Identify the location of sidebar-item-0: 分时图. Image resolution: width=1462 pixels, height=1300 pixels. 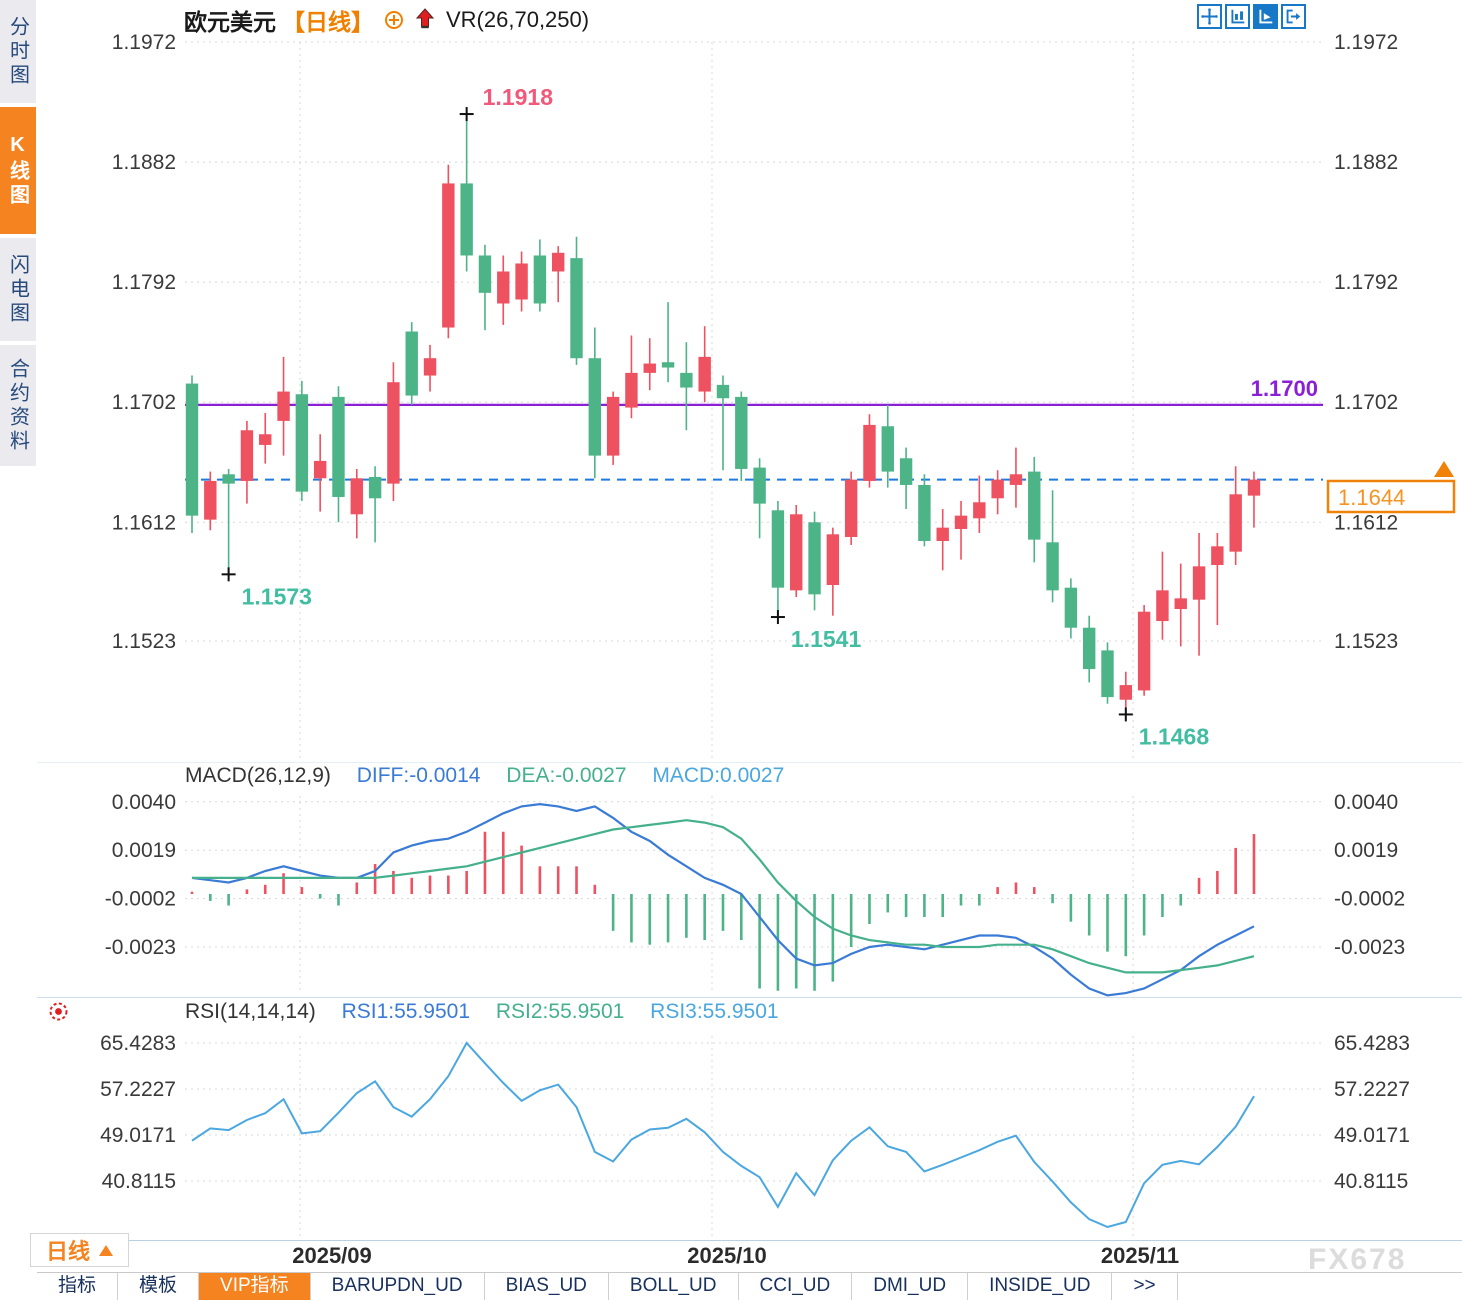
(18, 51).